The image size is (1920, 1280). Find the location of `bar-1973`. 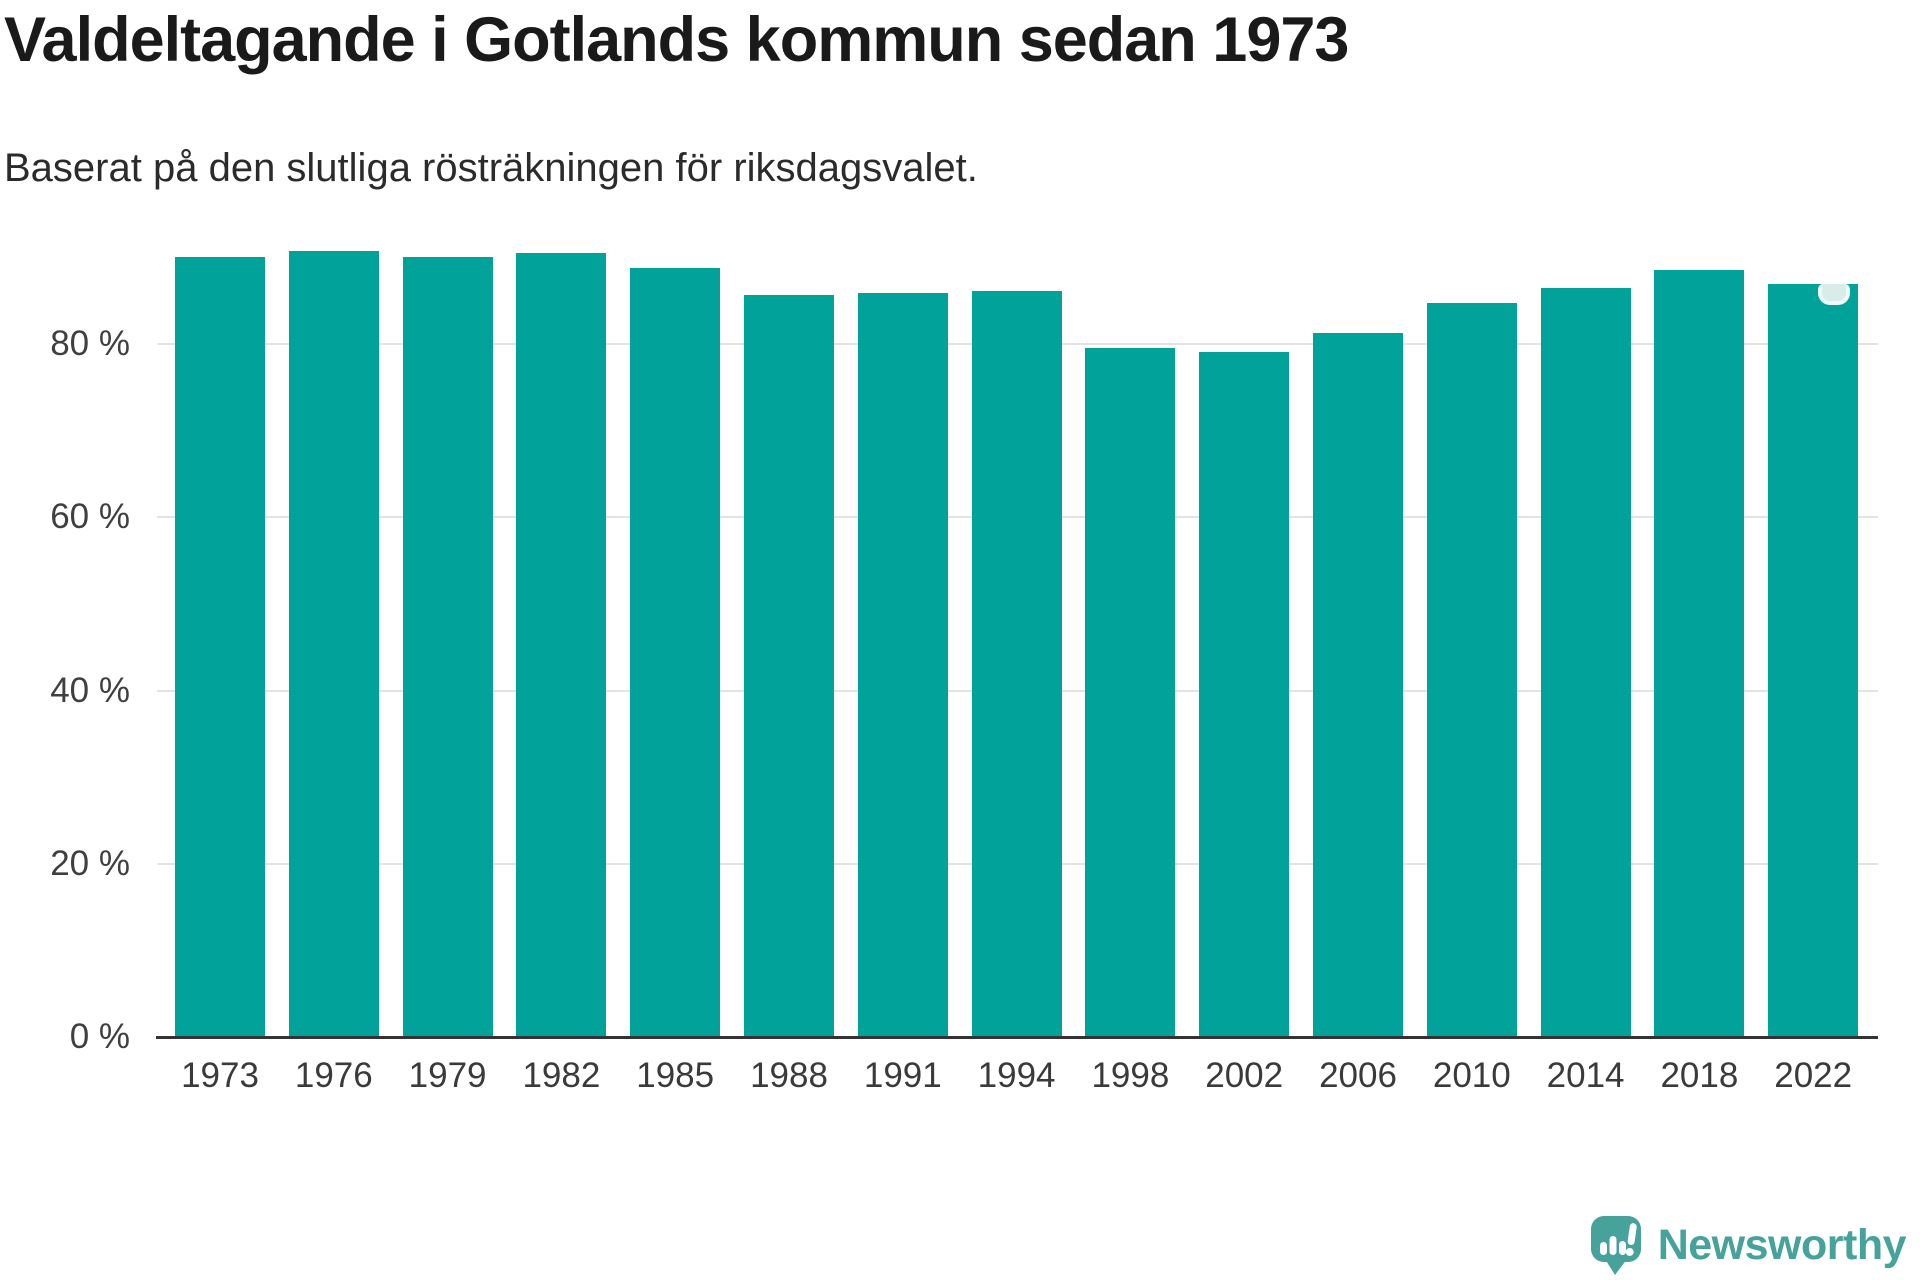

bar-1973 is located at coordinates (220, 646).